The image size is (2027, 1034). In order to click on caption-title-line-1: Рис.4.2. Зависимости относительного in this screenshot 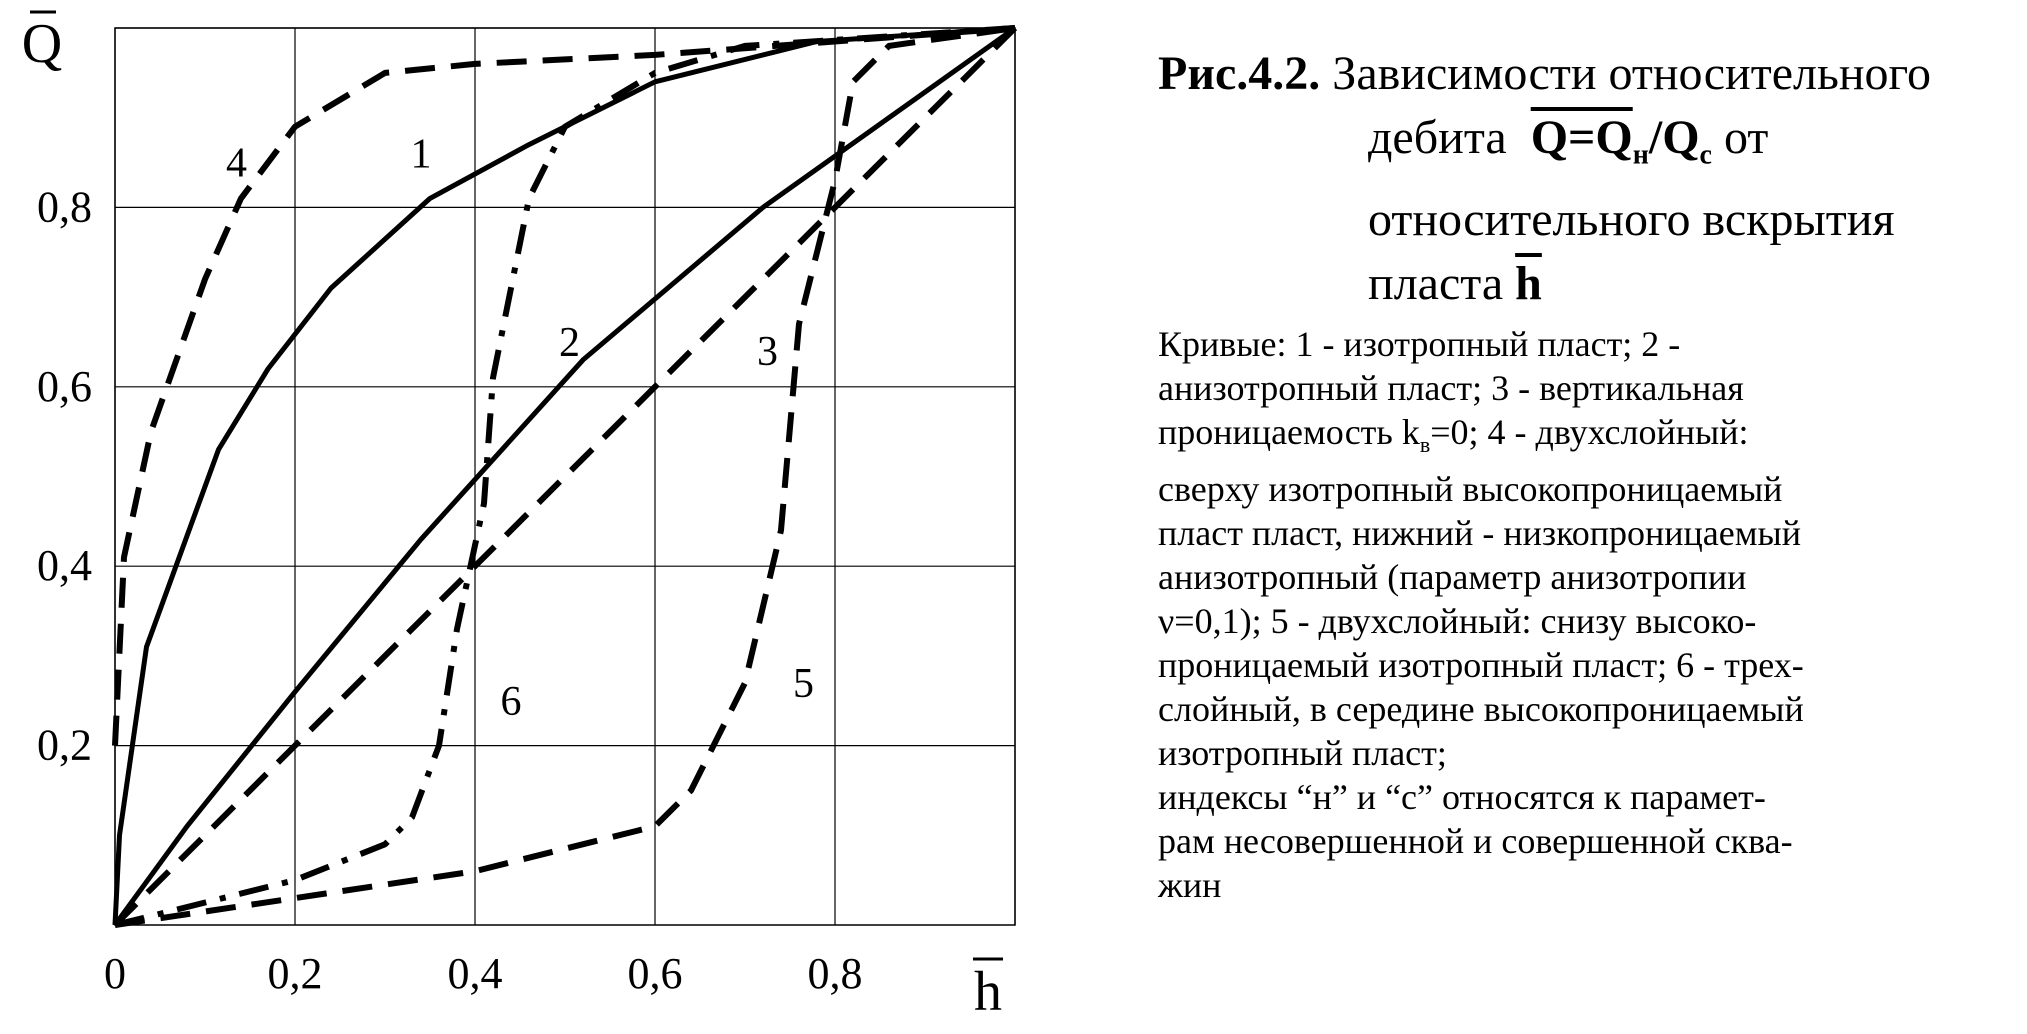, I will do `click(1588, 74)`.